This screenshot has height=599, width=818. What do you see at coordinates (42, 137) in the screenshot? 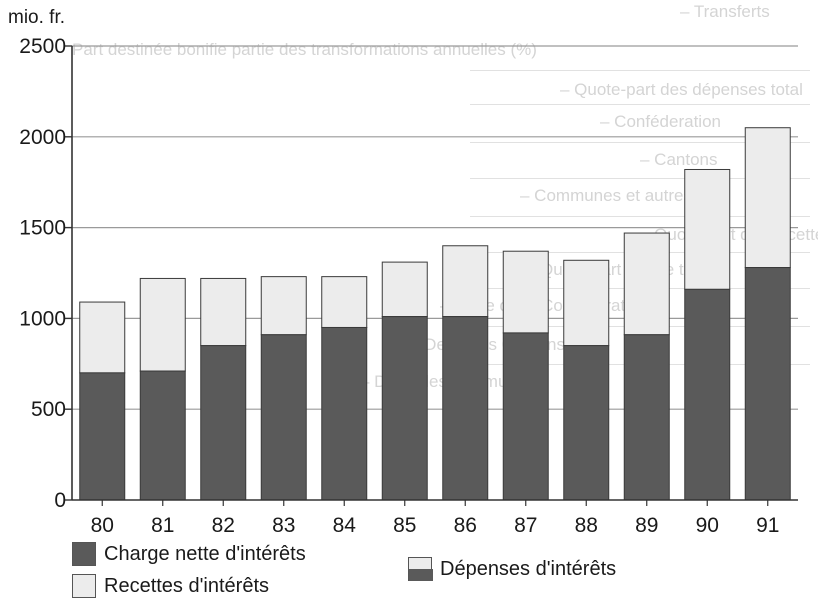
I see `y-tick-label: 2000` at bounding box center [42, 137].